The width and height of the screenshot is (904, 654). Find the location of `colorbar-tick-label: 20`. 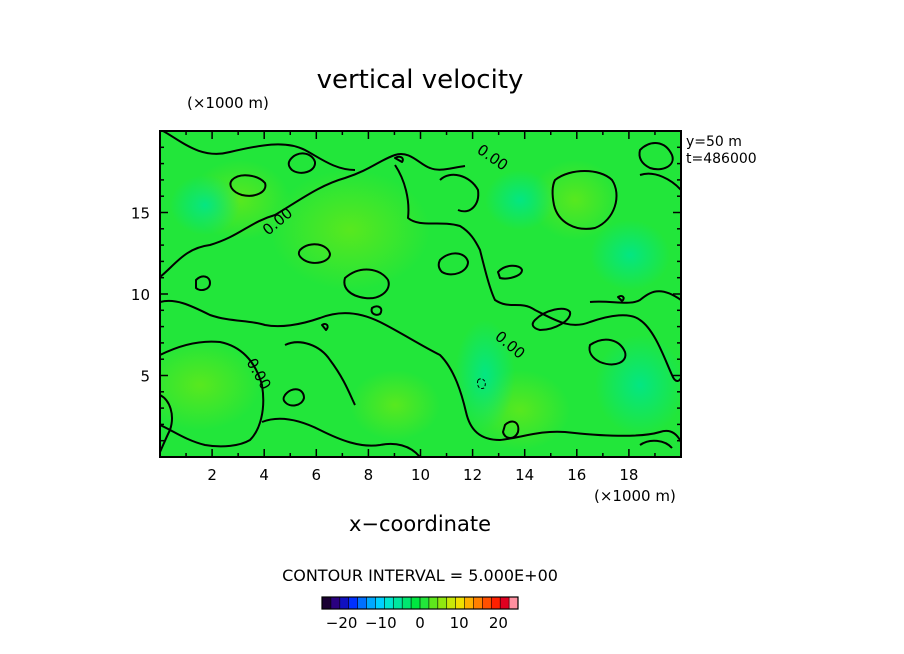

colorbar-tick-label: 20 is located at coordinates (498, 623).